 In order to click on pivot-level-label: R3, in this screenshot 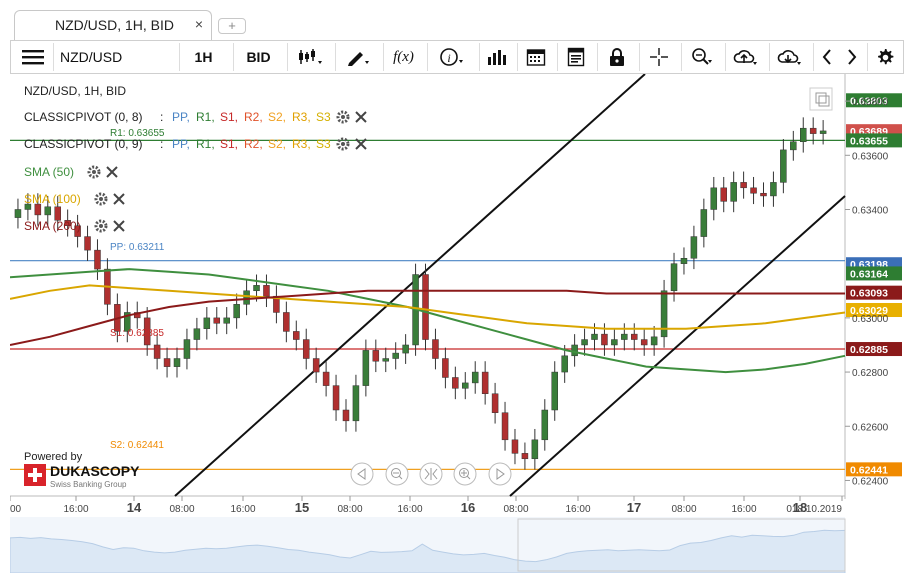, I will do `click(301, 117)`.